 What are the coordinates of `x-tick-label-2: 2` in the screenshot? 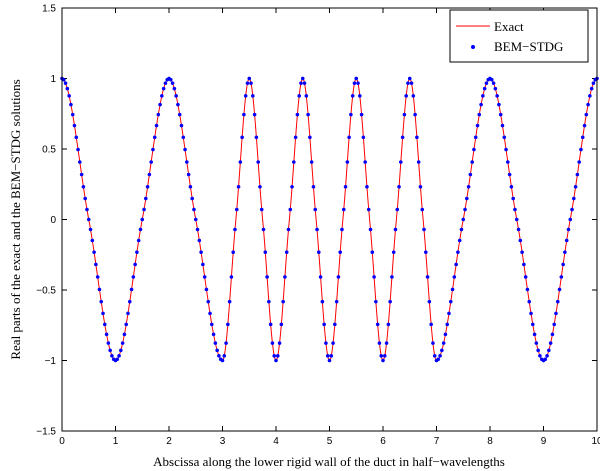 It's located at (169, 441).